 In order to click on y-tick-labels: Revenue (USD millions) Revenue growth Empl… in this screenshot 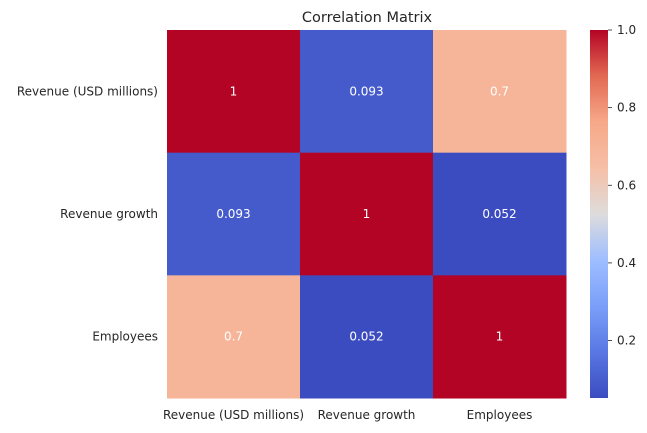, I will do `click(87, 213)`.